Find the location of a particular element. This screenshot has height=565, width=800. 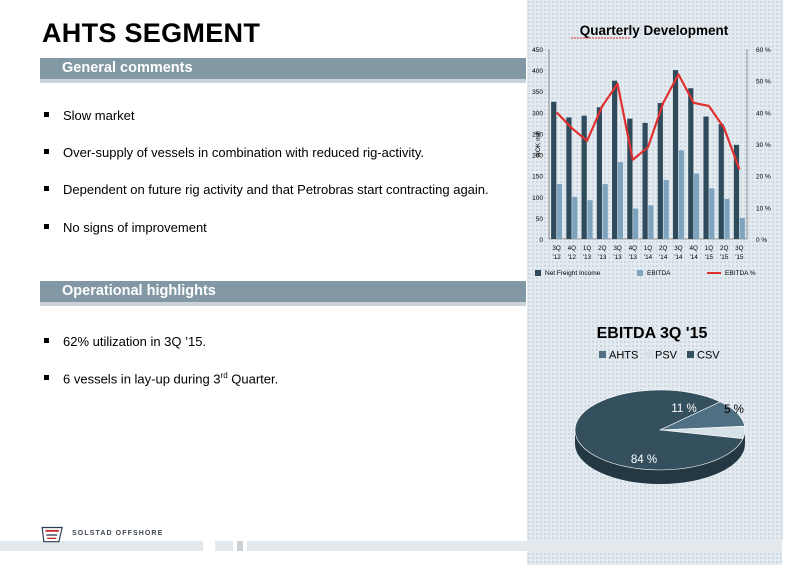

footer-bar-block is located at coordinates (240, 546).